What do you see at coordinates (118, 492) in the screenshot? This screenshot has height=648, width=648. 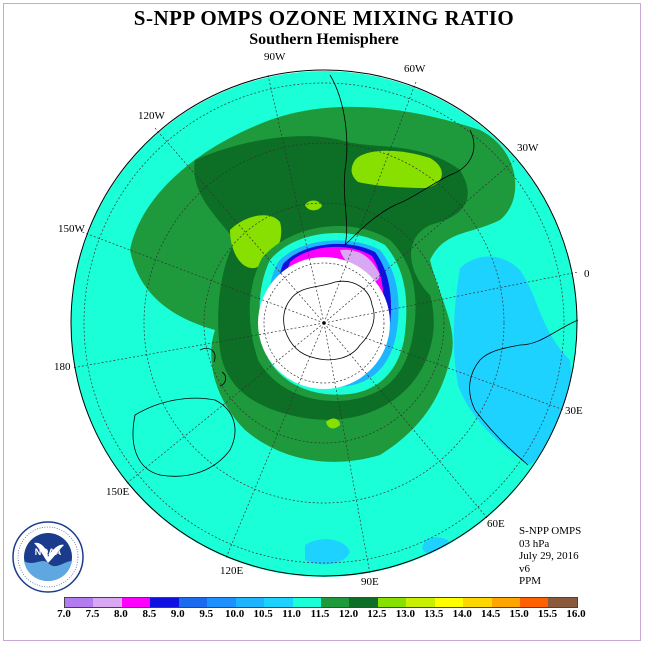 I see `lon-label-150e: 150E` at bounding box center [118, 492].